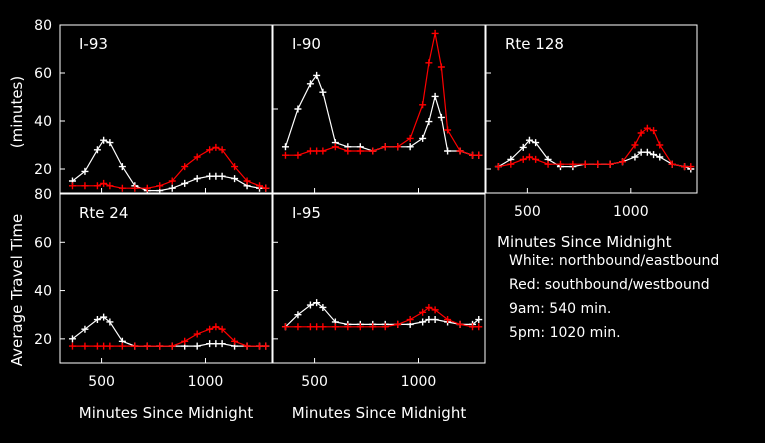  I want to click on y-axis-label-unit: (minutes), so click(17, 112).